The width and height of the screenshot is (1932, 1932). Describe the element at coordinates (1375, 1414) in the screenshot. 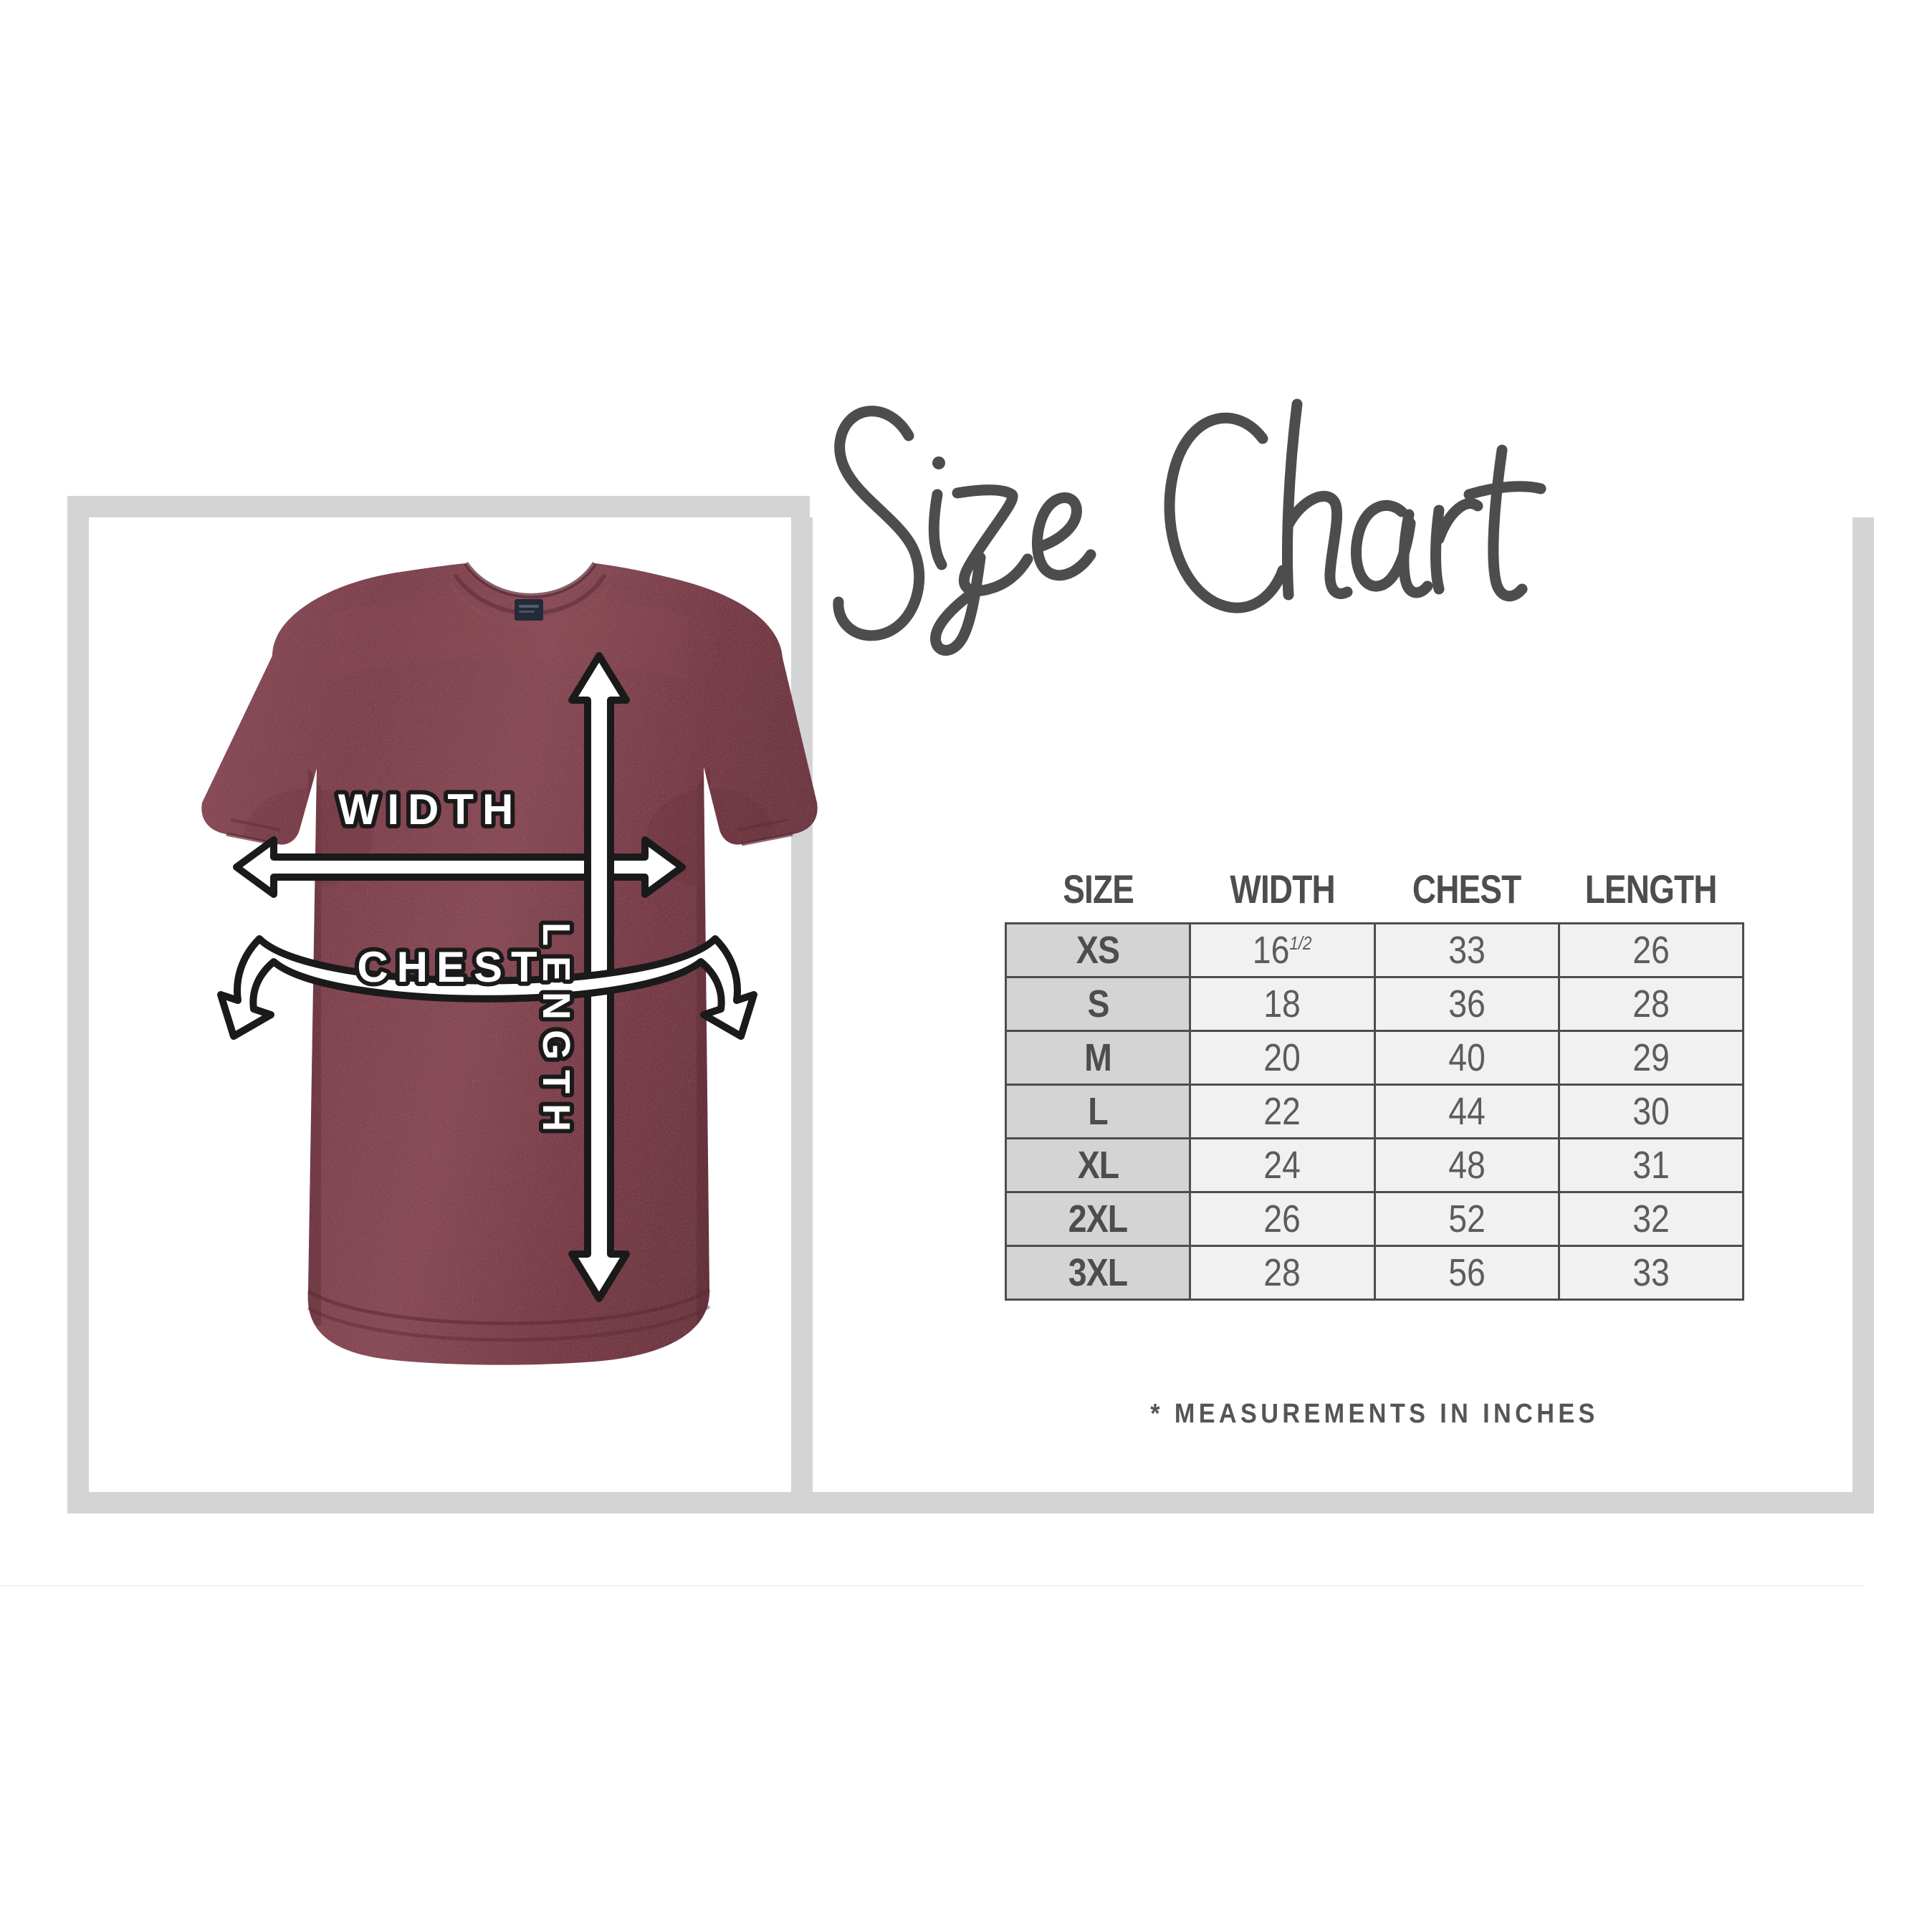

I see `measurements-footnote: * MEASUREMENTS IN INCHES` at that location.